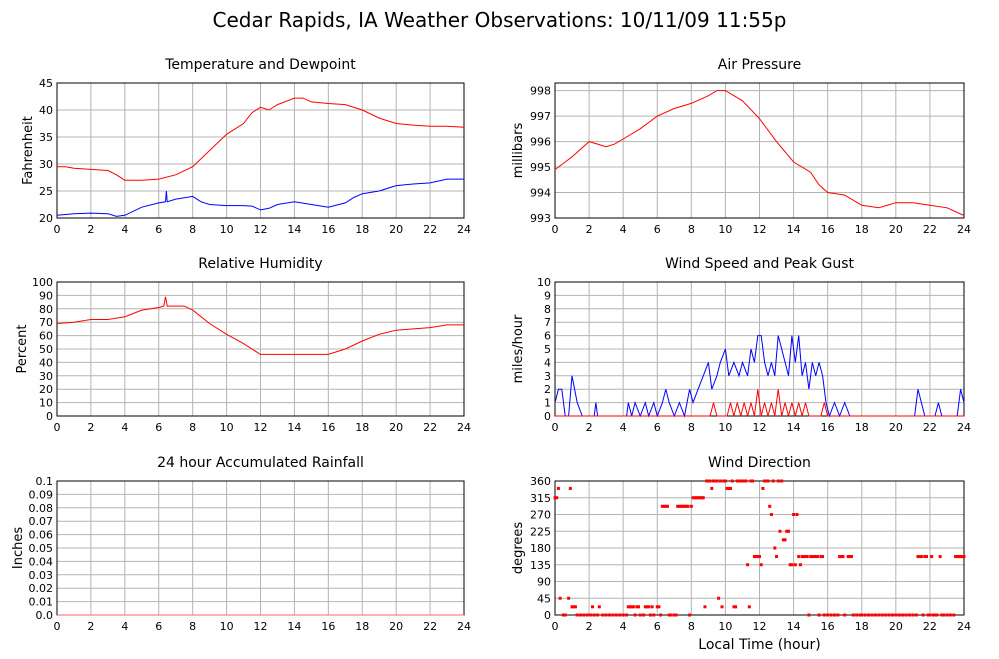 The image size is (999, 659). I want to click on y-tick-label: 0.09, so click(41, 494).